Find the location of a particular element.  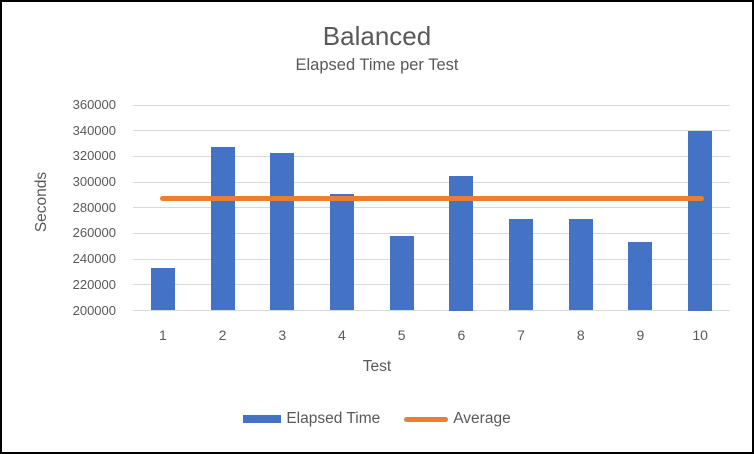

average-line is located at coordinates (431, 198).